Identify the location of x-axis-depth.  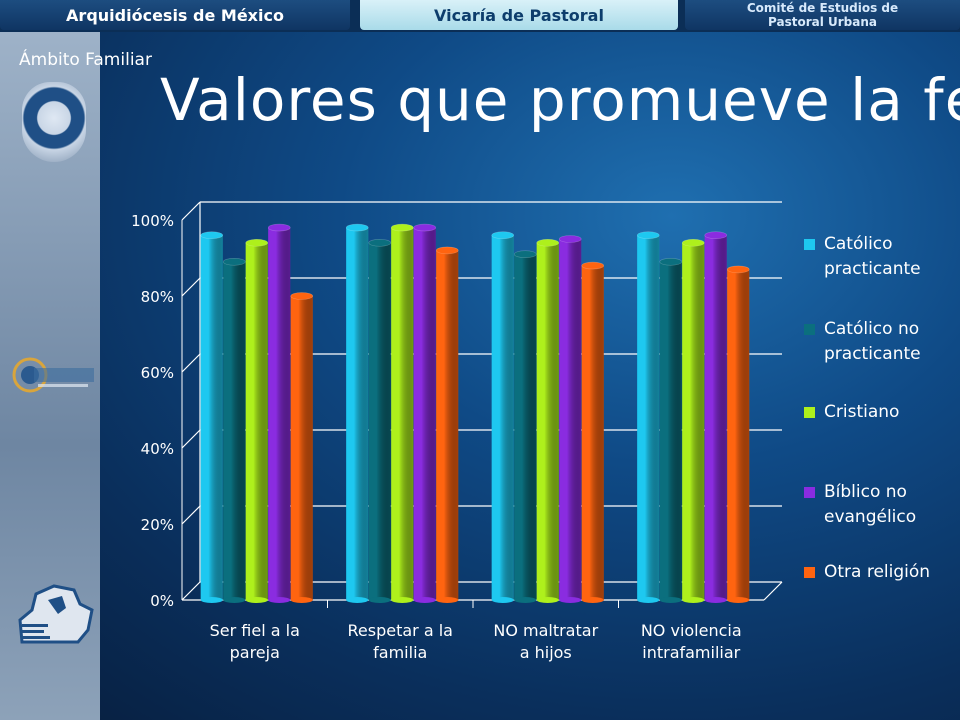
(773, 591).